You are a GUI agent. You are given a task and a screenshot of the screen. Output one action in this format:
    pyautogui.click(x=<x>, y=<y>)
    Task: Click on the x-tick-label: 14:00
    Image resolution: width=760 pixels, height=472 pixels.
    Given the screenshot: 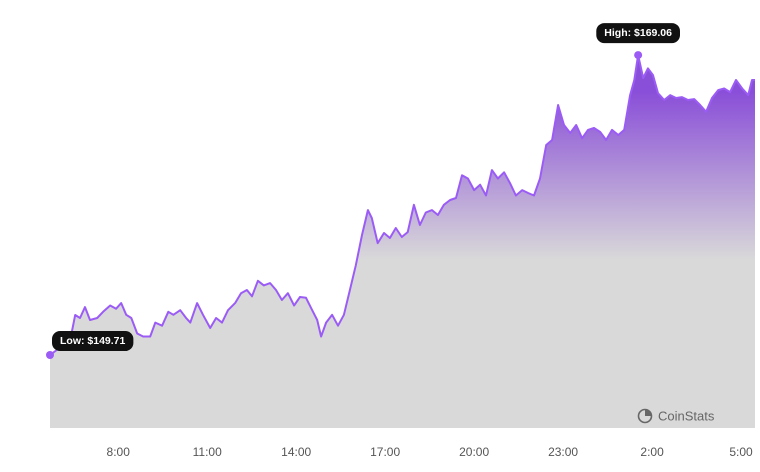 What is the action you would take?
    pyautogui.click(x=296, y=452)
    